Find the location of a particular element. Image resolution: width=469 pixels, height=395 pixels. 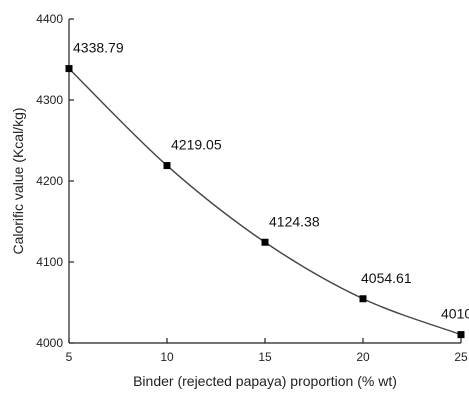

x-ticks: 5 10 15 20 25 is located at coordinates (267, 351).